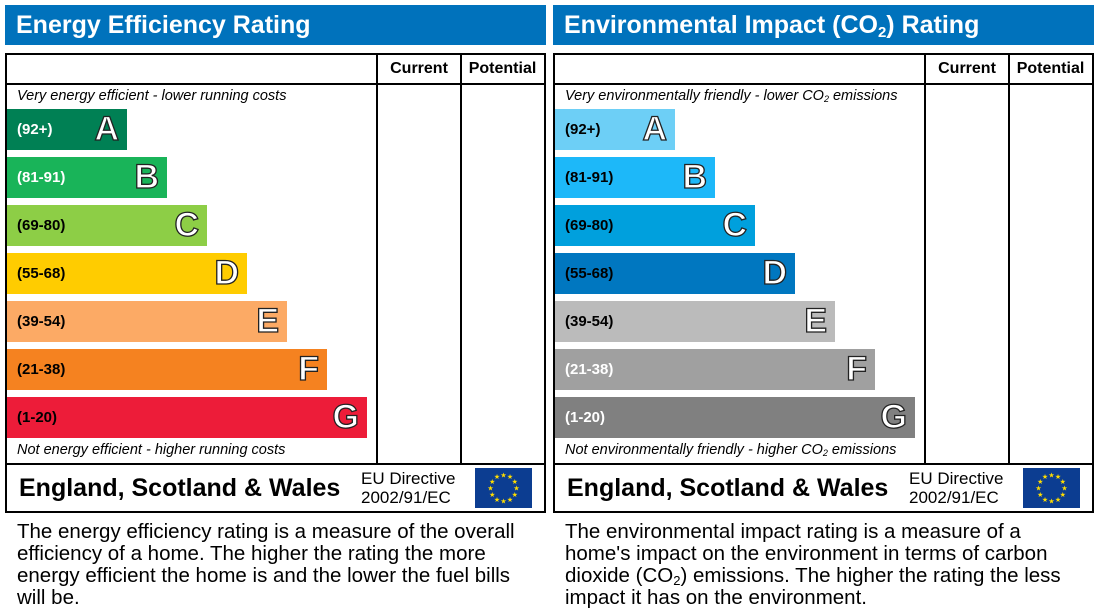 Image resolution: width=1098 pixels, height=613 pixels. Describe the element at coordinates (863, 96) in the screenshot. I see `top_note-text-end: emissions` at that location.